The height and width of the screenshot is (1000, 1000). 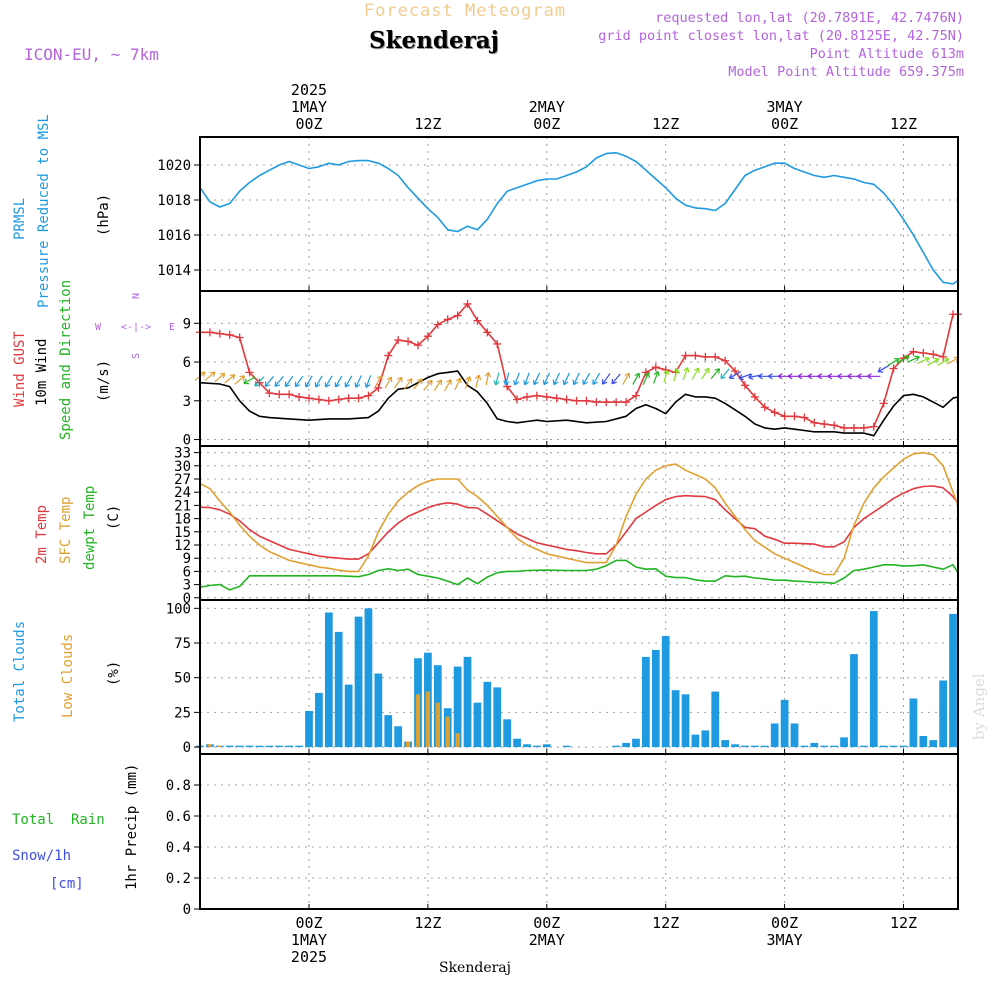 What do you see at coordinates (903, 923) in the screenshot?
I see `bottom-time-label: 12Z` at bounding box center [903, 923].